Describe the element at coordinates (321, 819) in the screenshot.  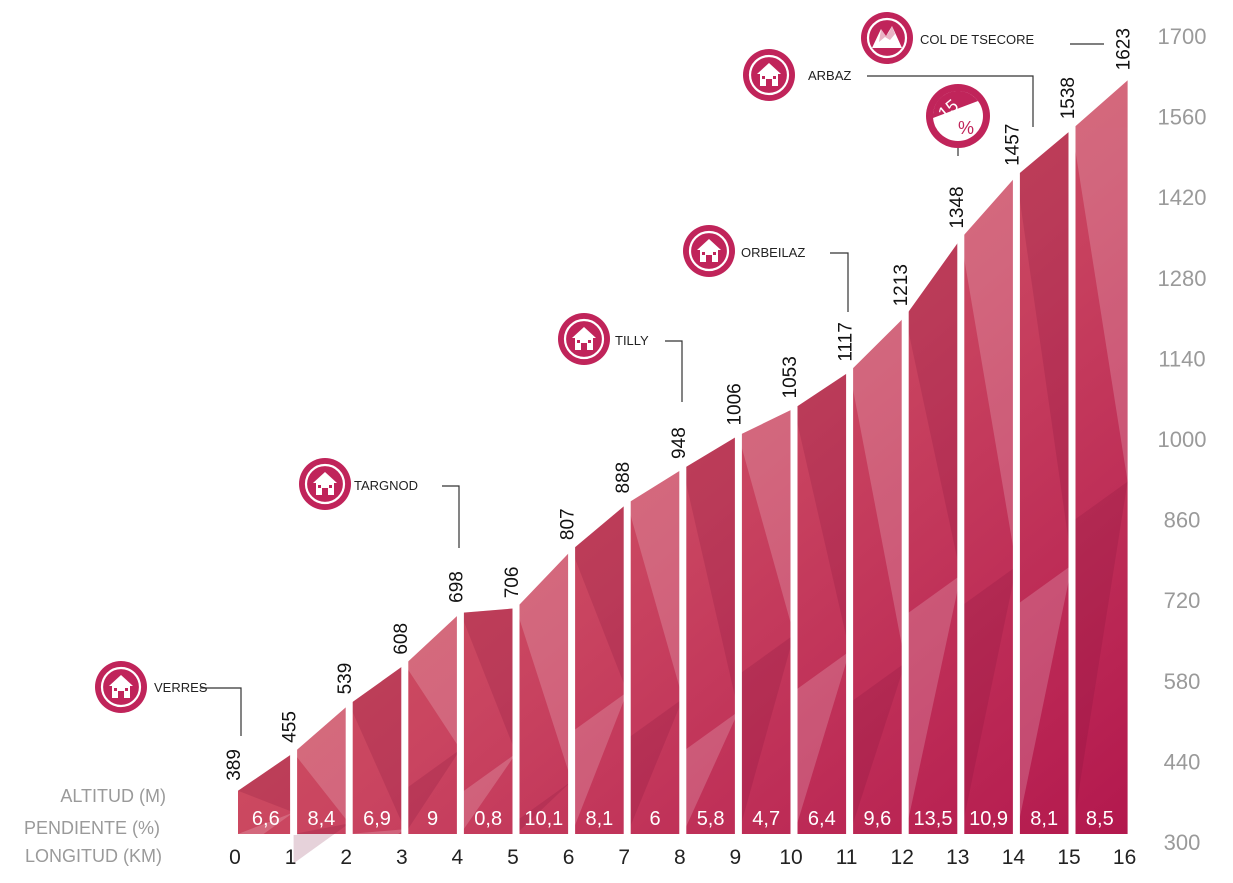
I see `gradient-label: 8,4` at that location.